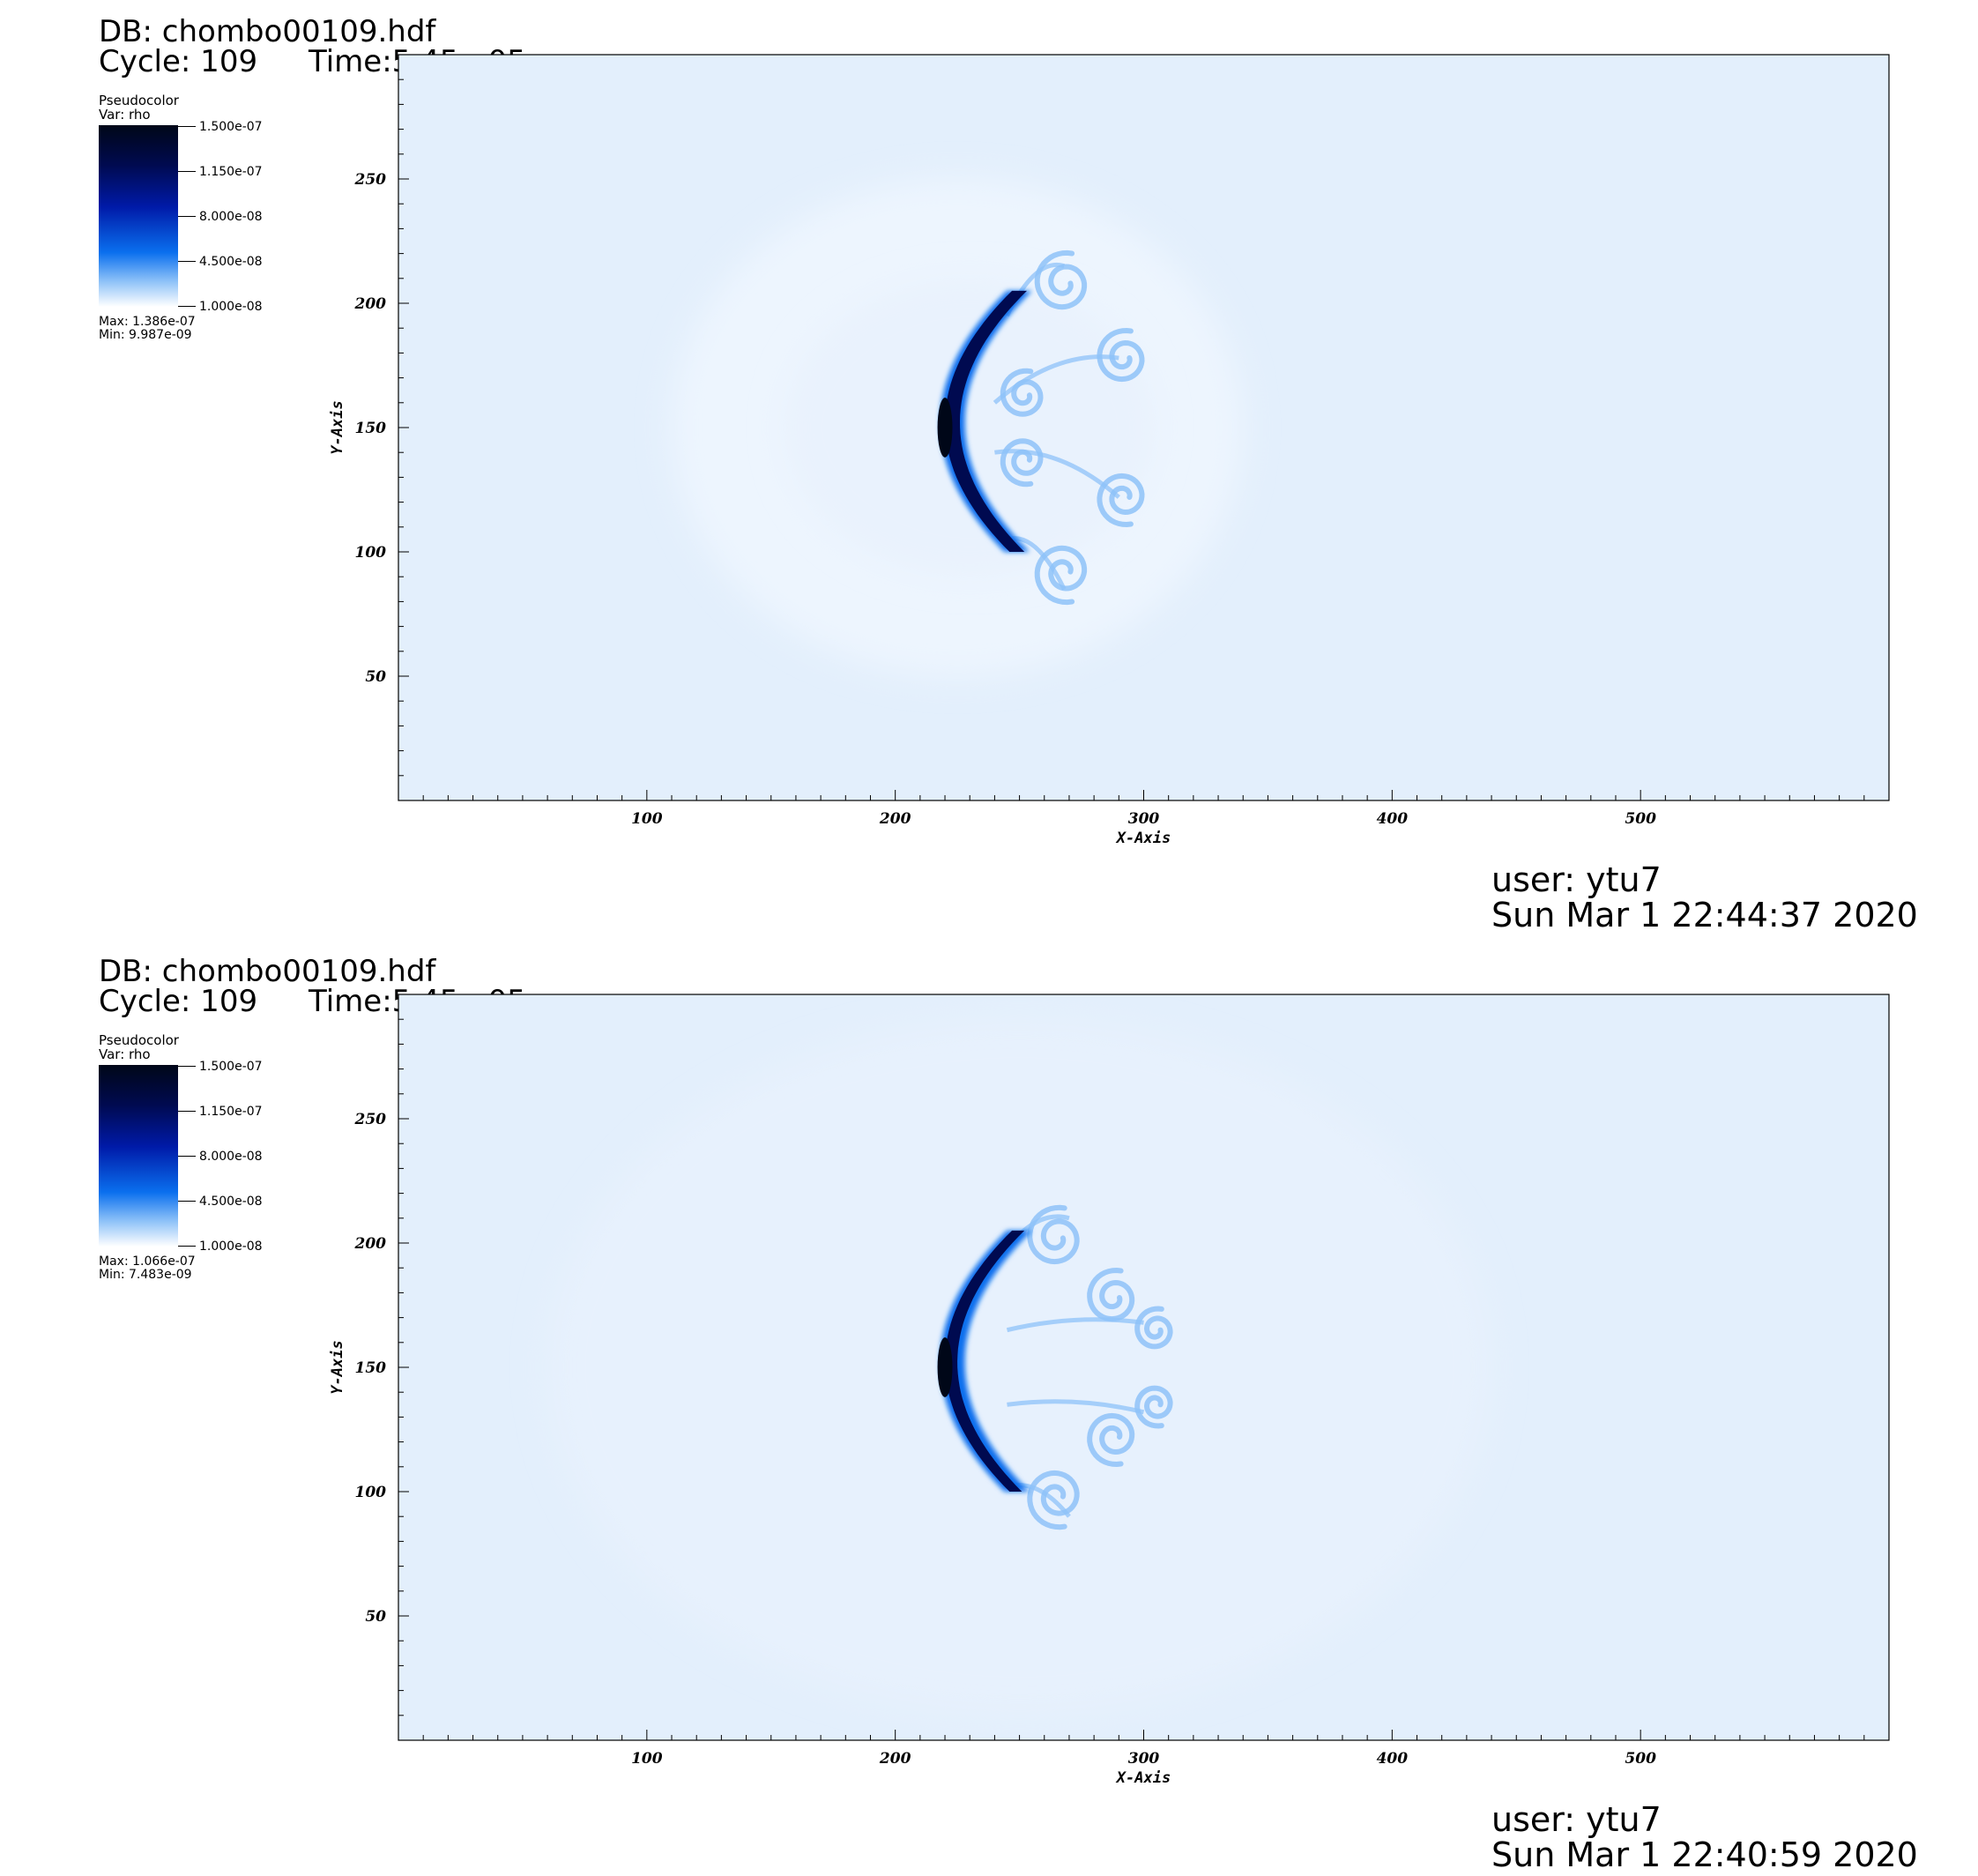  Describe the element at coordinates (145, 1275) in the screenshot. I see `legend-min: Min: 7.483e-09` at that location.